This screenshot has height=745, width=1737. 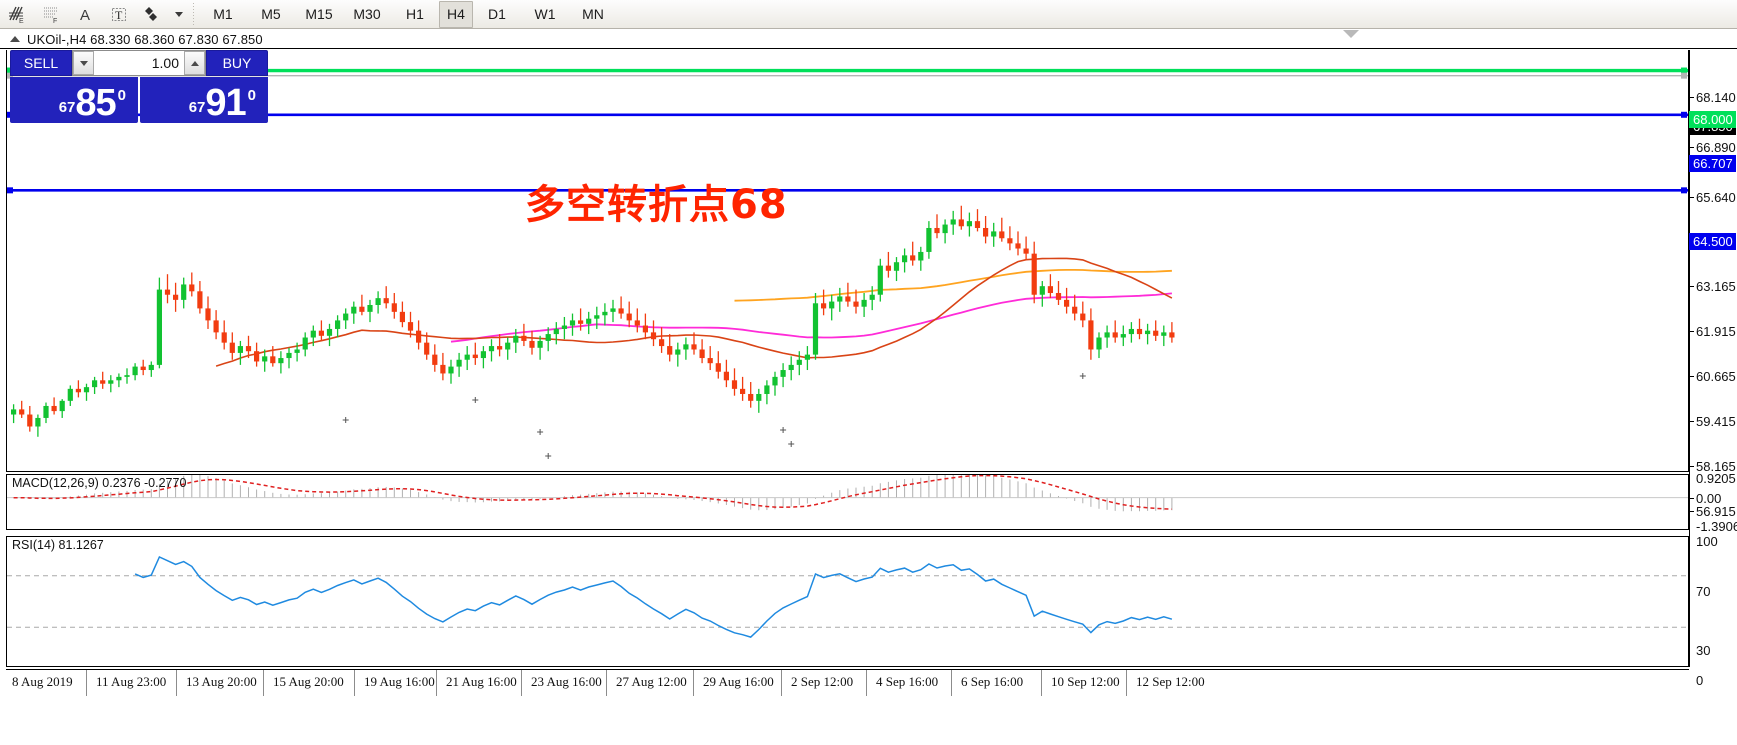 I want to click on sell-button: SELL, so click(x=41, y=63).